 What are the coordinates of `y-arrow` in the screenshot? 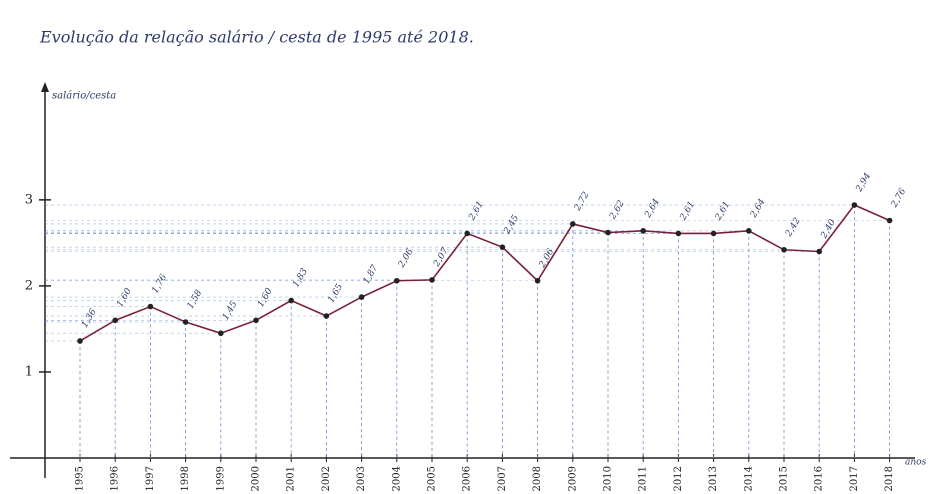 It's located at (45, 87).